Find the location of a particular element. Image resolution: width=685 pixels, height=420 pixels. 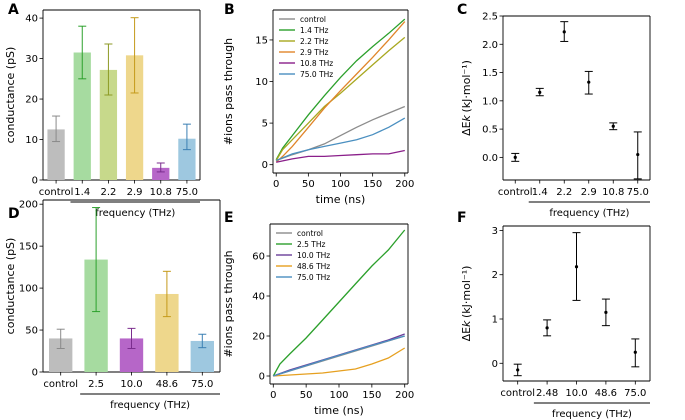

panel-letter: B is located at coordinates (229, 10).